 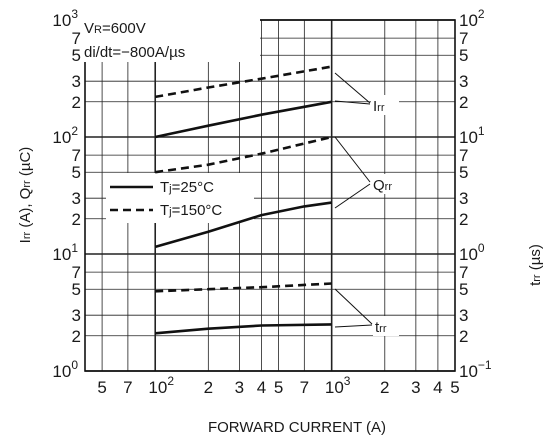 What do you see at coordinates (89, 28) in the screenshot?
I see `condition-part: V` at bounding box center [89, 28].